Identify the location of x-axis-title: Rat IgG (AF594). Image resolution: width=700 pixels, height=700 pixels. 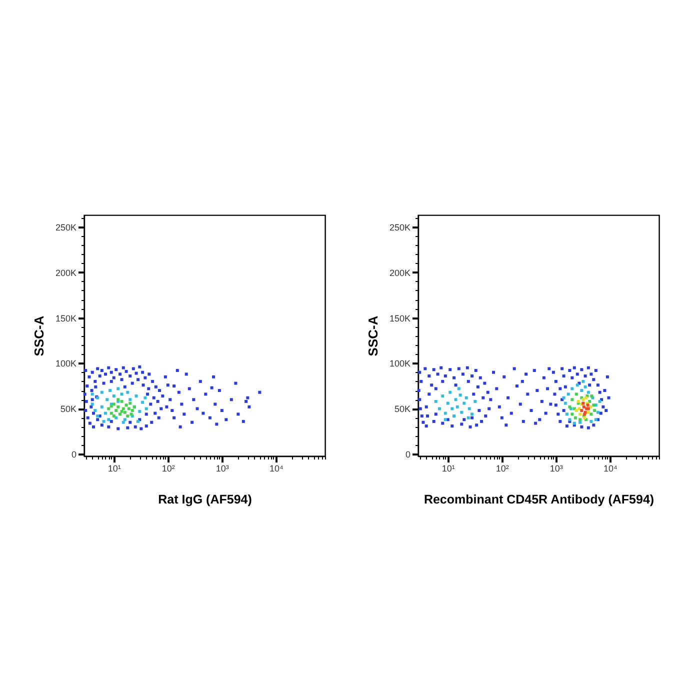
(205, 499).